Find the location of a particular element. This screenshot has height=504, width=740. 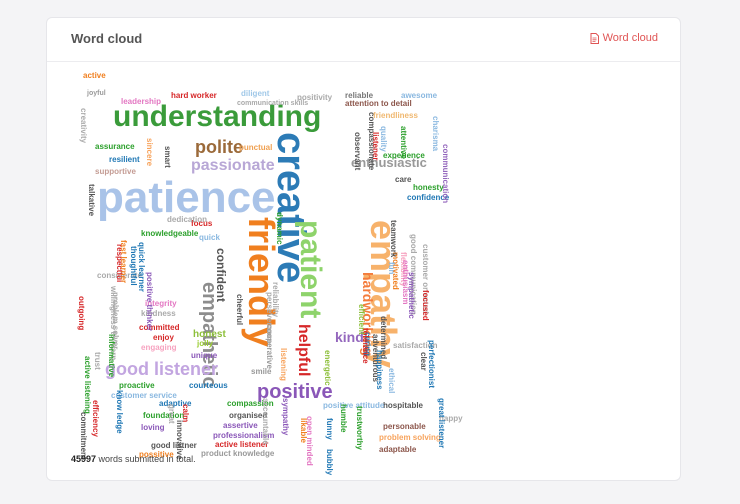

word-humble: humble is located at coordinates (343, 418).